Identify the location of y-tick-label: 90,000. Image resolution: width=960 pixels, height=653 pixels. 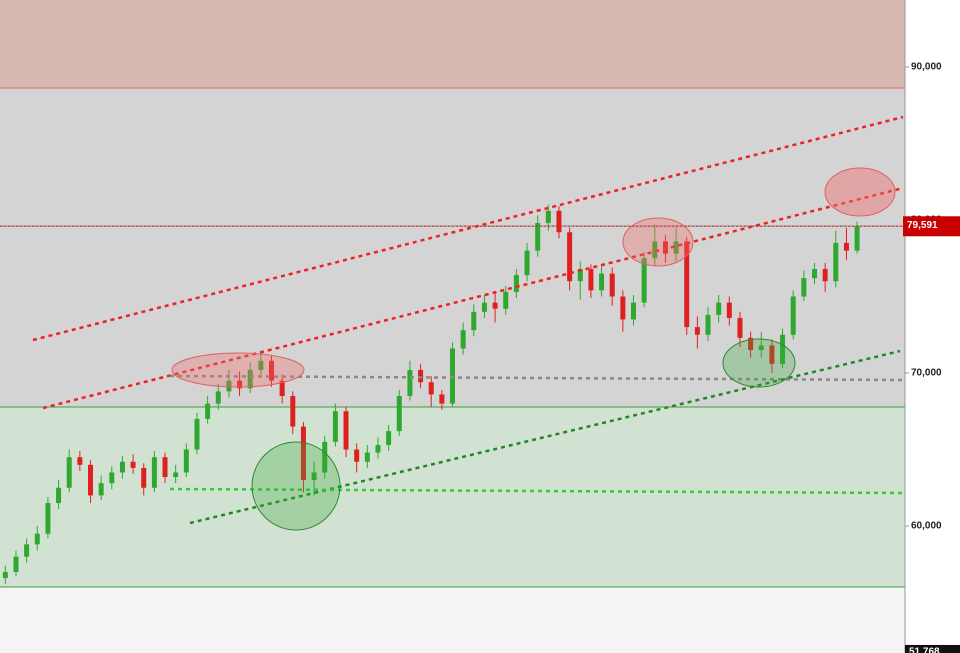
(926, 67).